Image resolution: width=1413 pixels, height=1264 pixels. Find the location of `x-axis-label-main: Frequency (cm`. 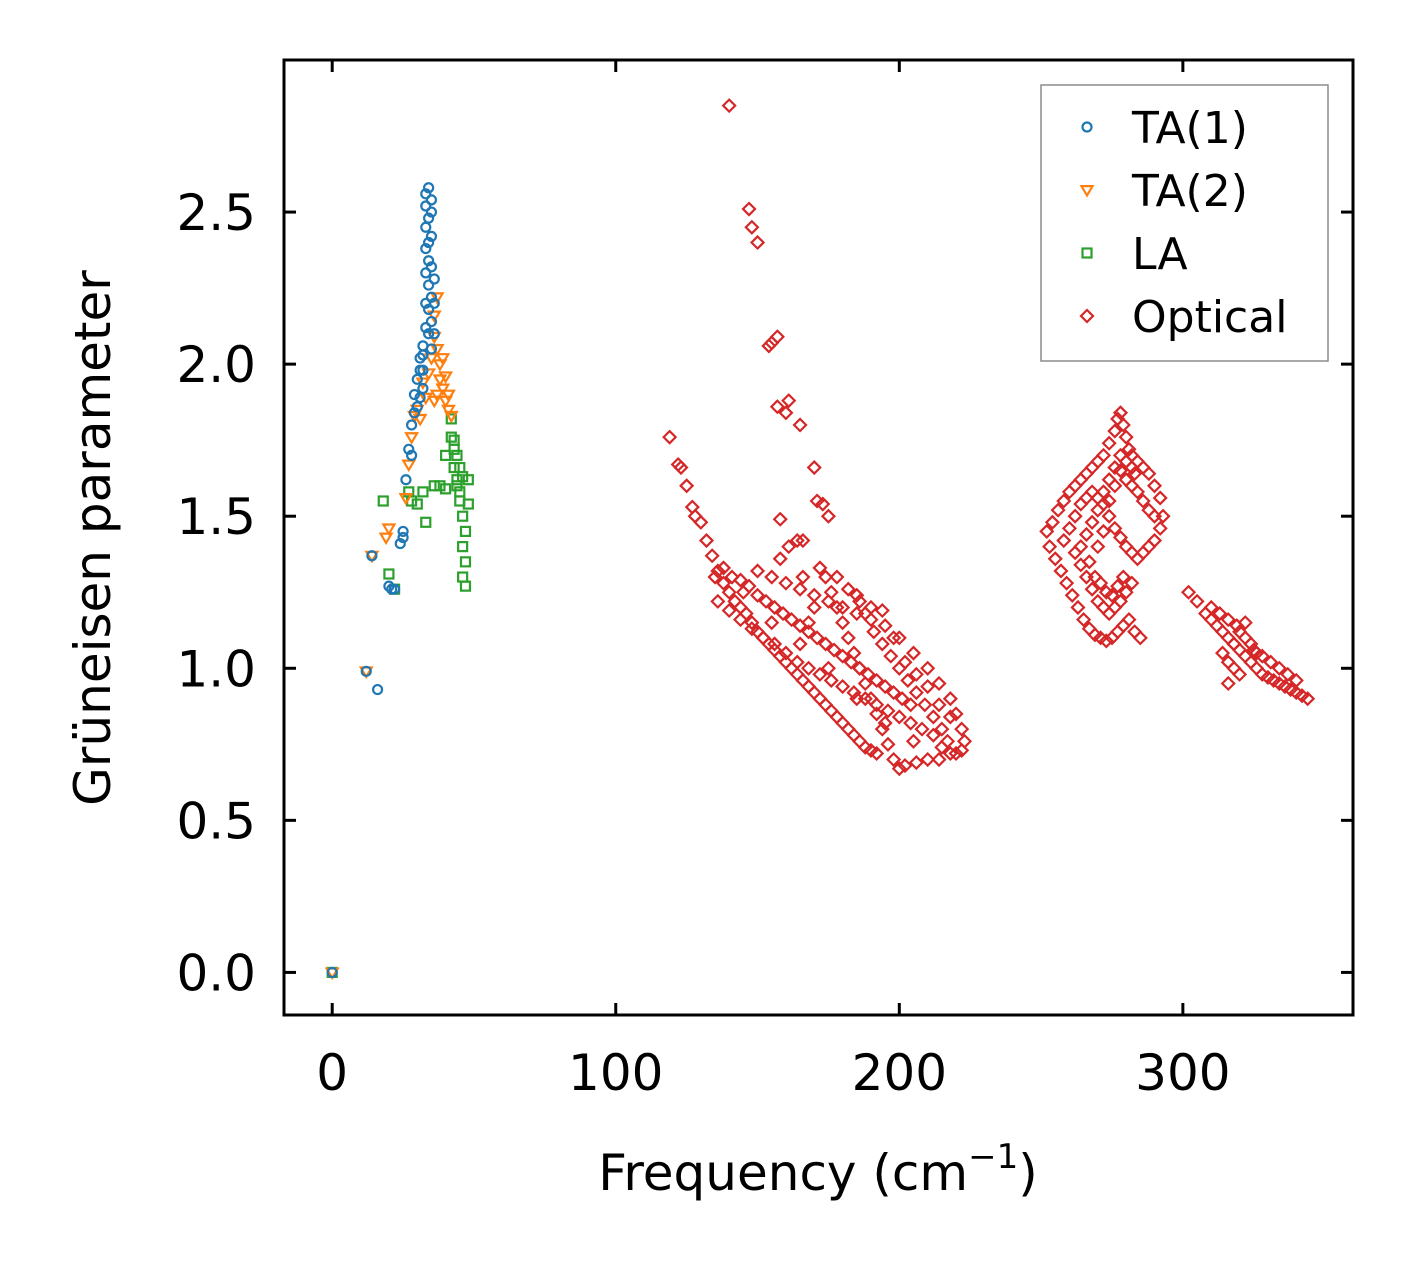

x-axis-label-main: Frequency (cm is located at coordinates (783, 1173).